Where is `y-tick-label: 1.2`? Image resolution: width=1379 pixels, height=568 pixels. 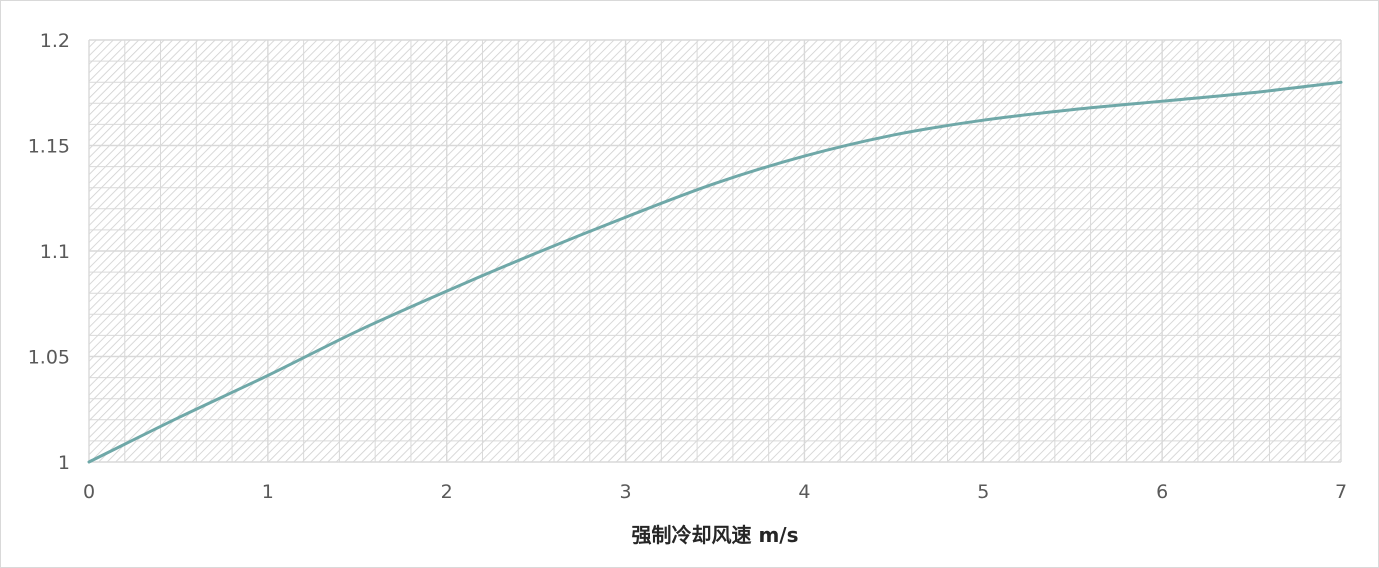 y-tick-label: 1.2 is located at coordinates (55, 41).